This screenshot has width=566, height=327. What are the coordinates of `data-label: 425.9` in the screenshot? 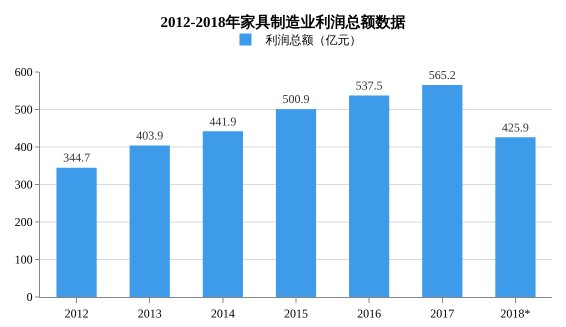 It's located at (515, 127).